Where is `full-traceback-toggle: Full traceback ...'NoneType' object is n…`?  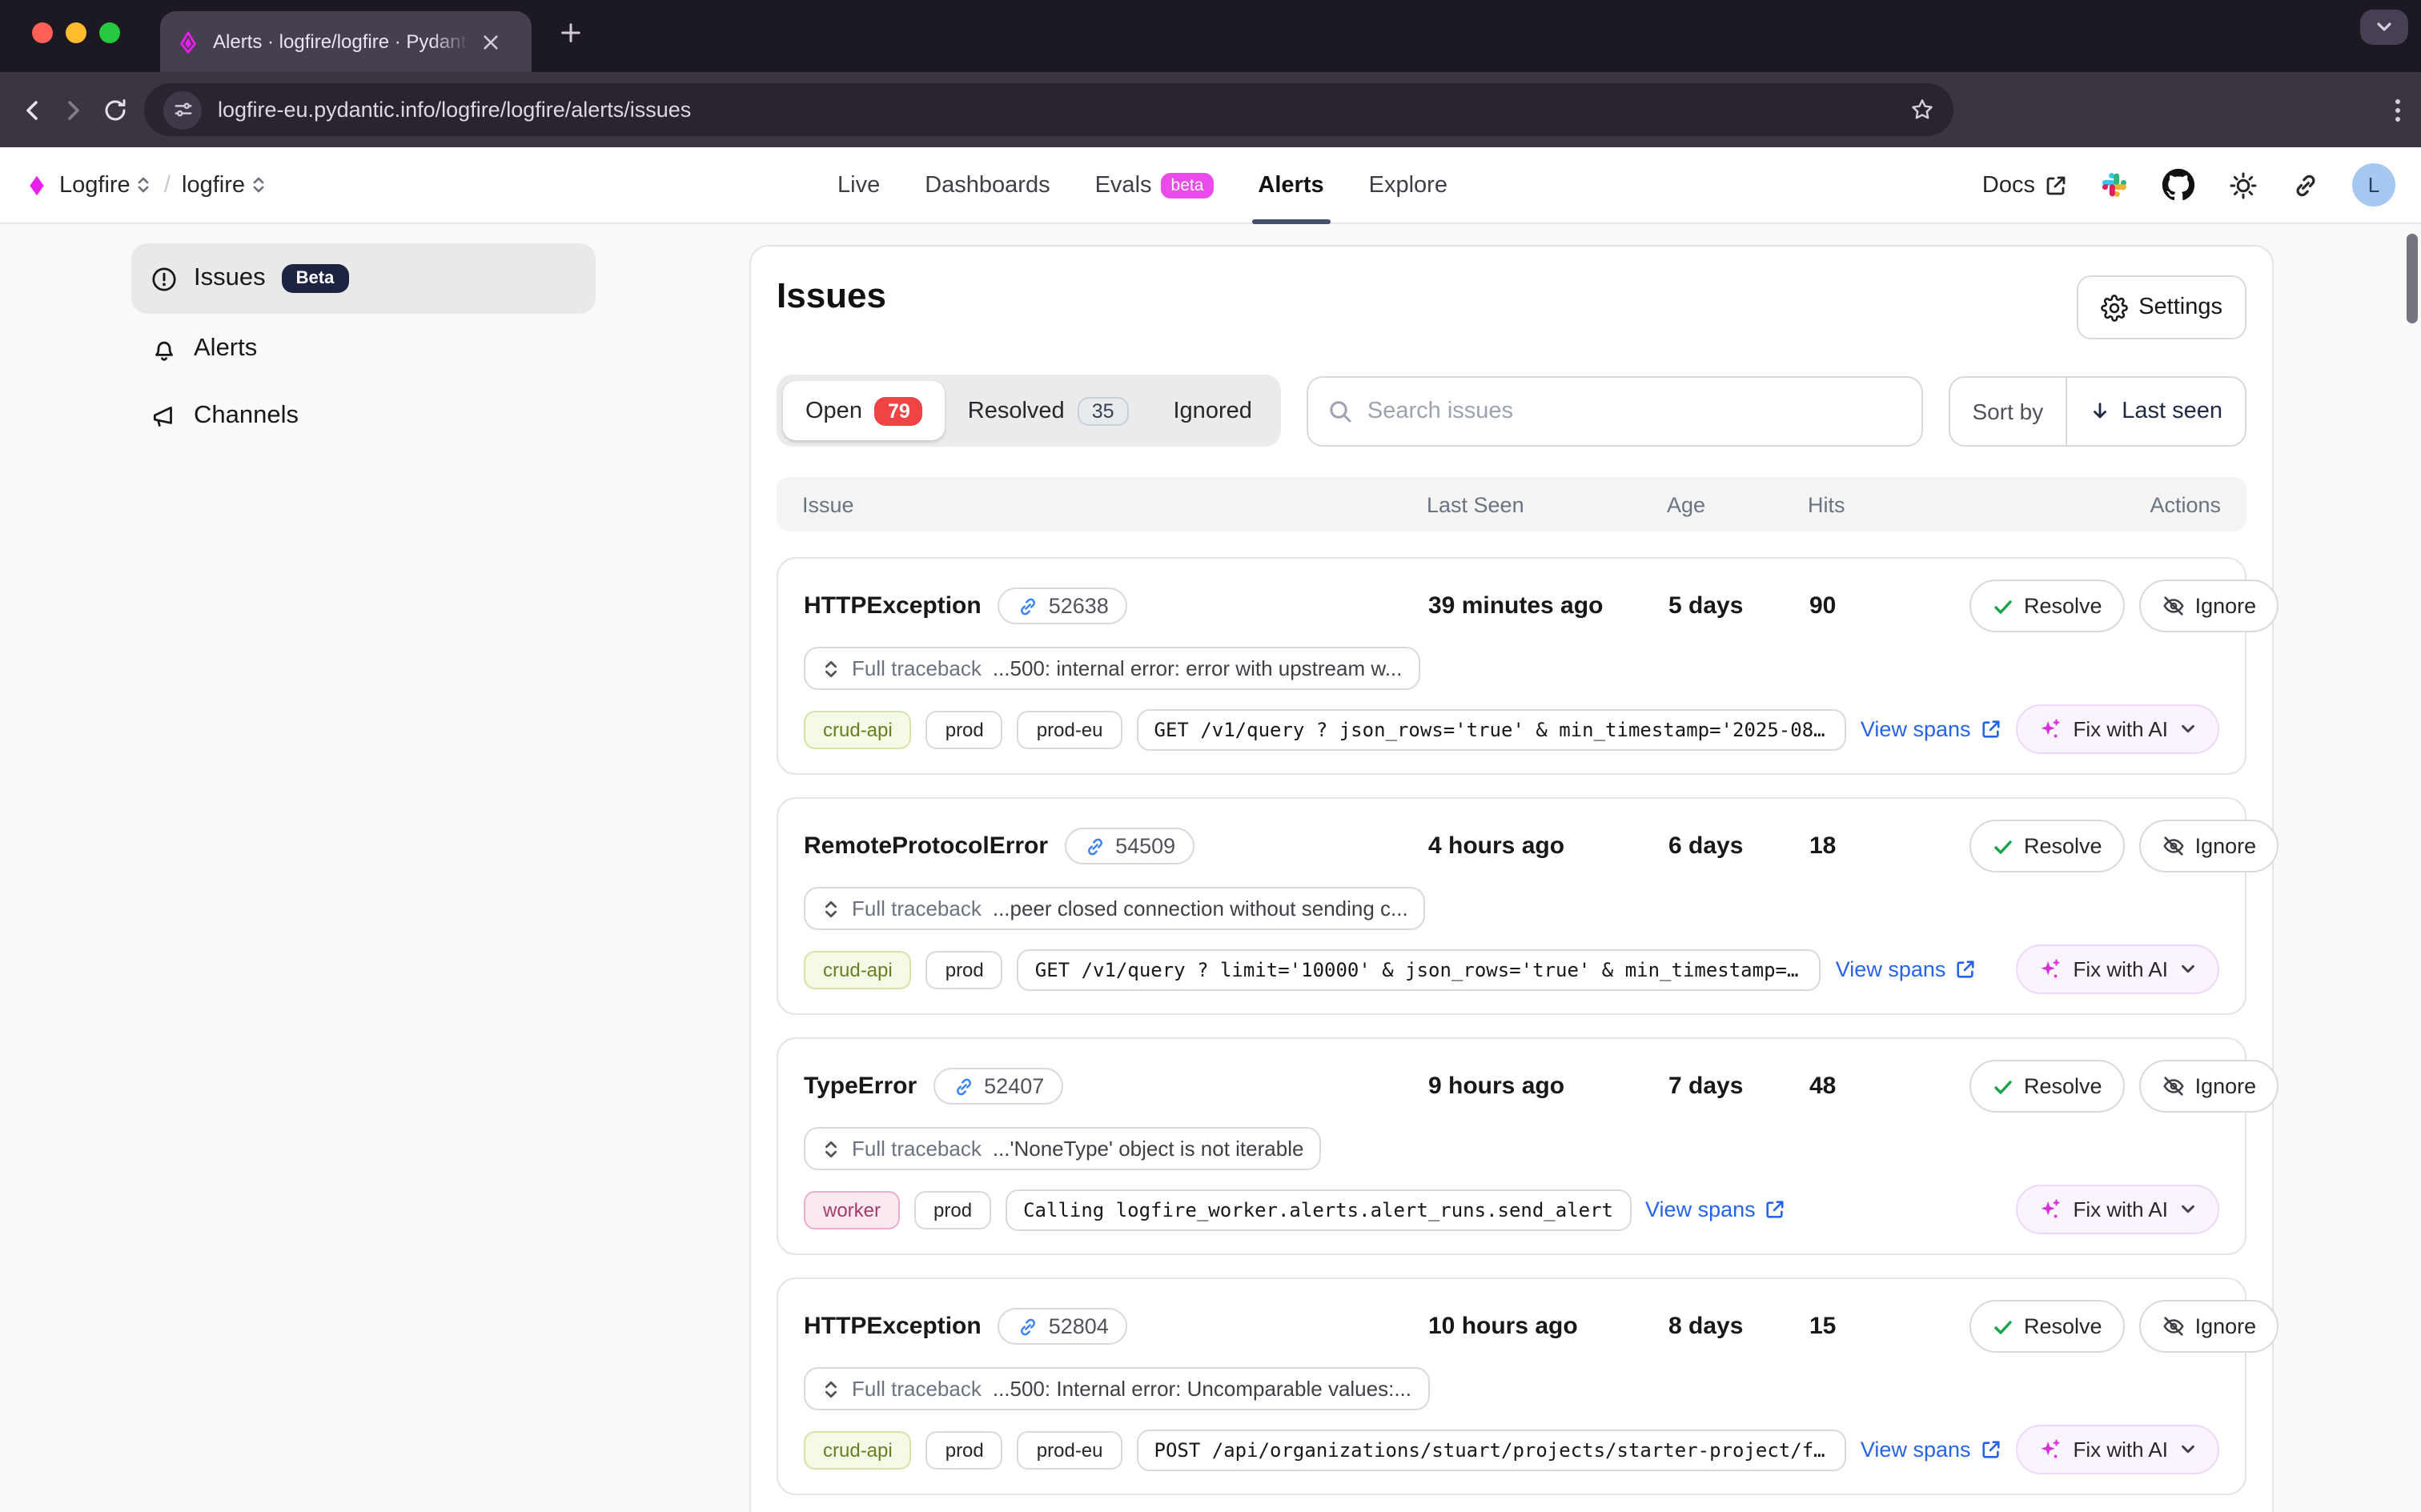
full-traceback-toggle: Full traceback ...'NoneType' object is n… is located at coordinates (1063, 1149).